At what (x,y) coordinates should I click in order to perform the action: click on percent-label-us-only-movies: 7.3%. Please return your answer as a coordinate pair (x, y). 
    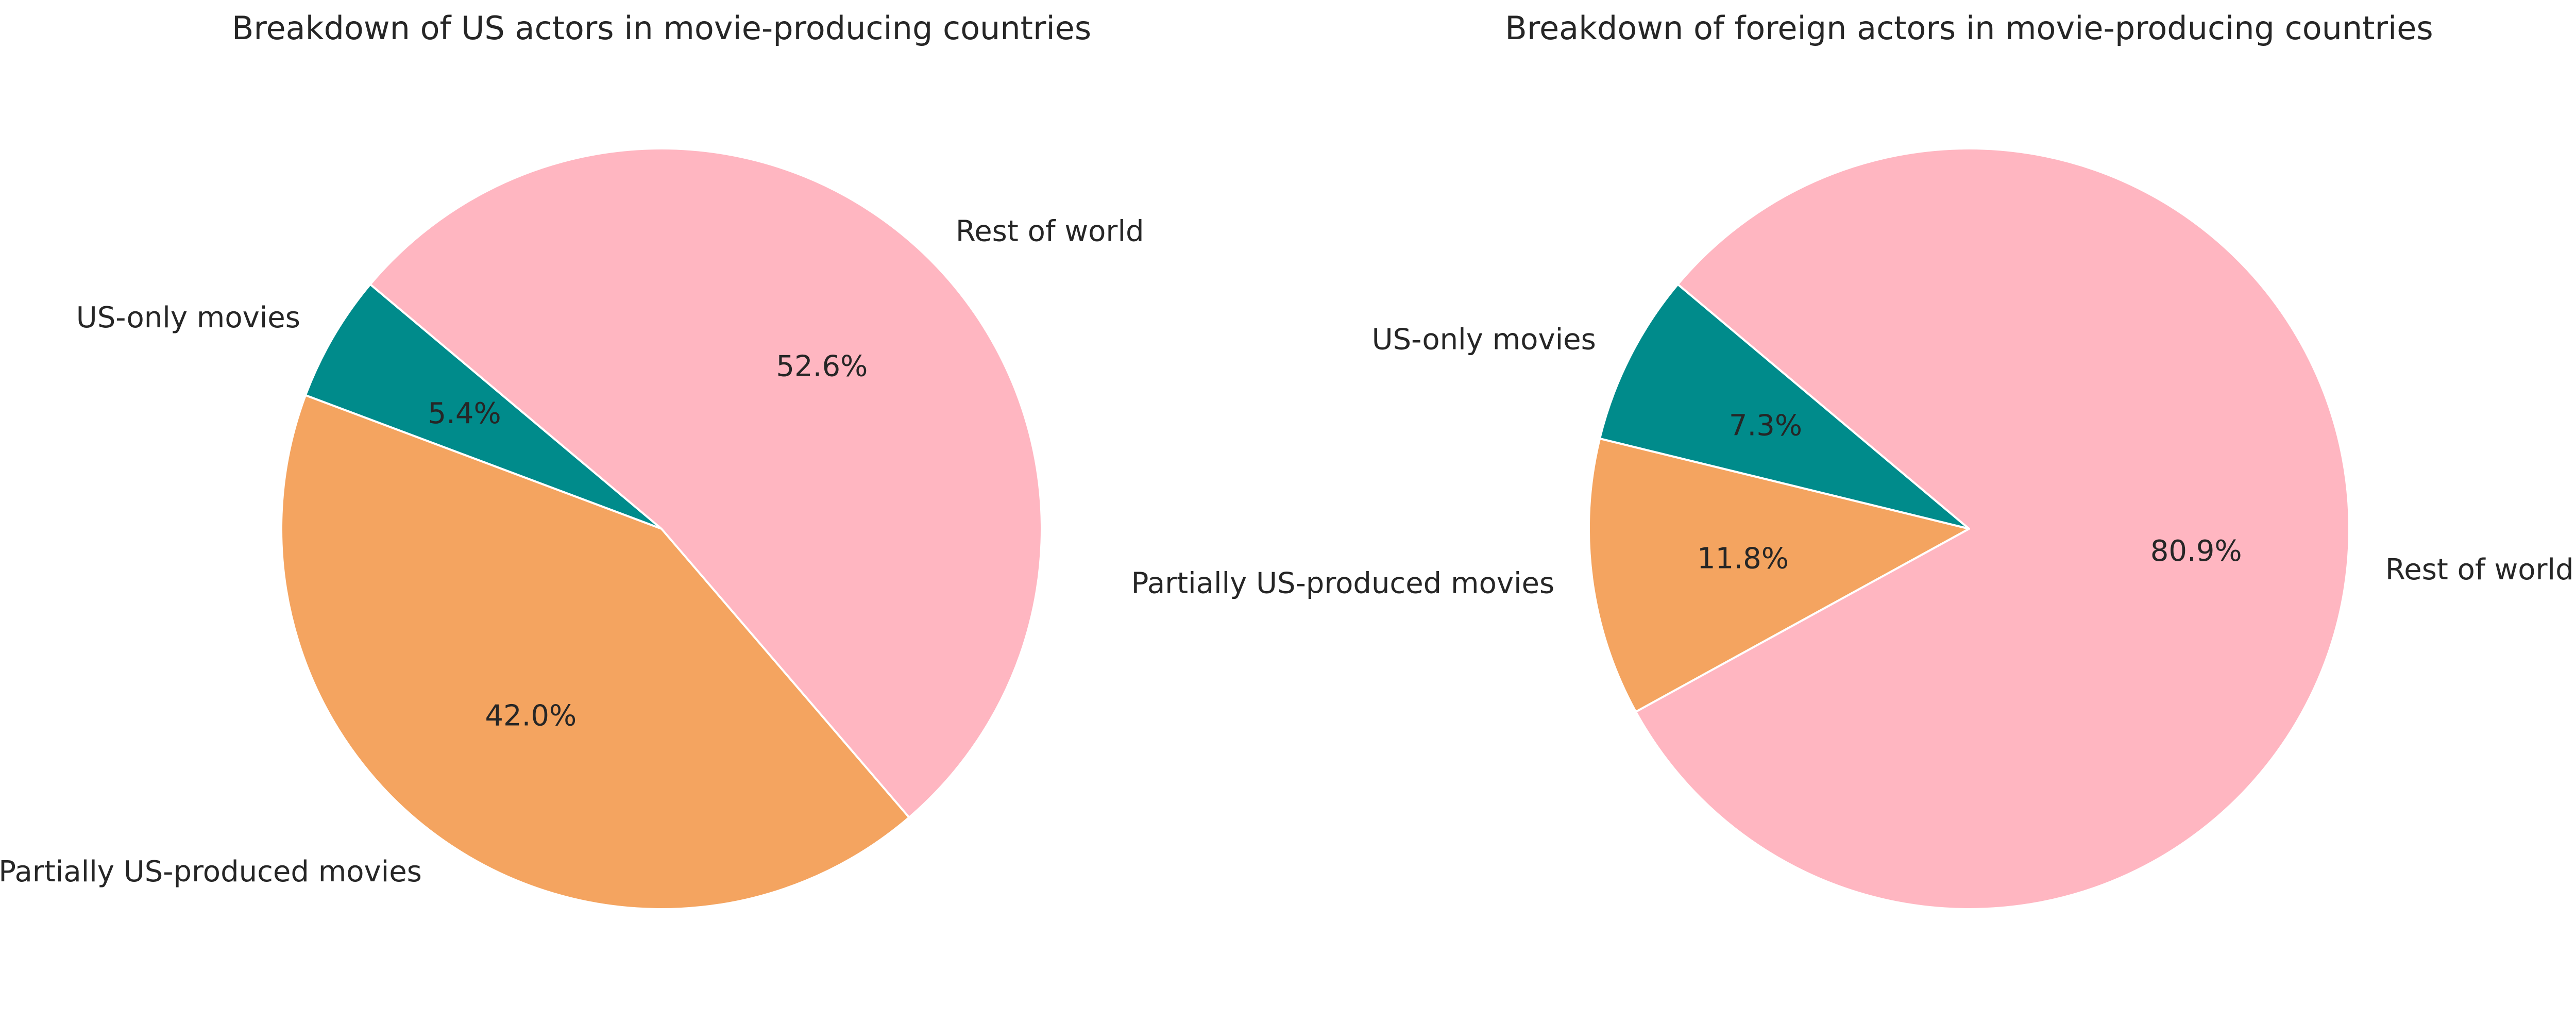
    Looking at the image, I should click on (1765, 425).